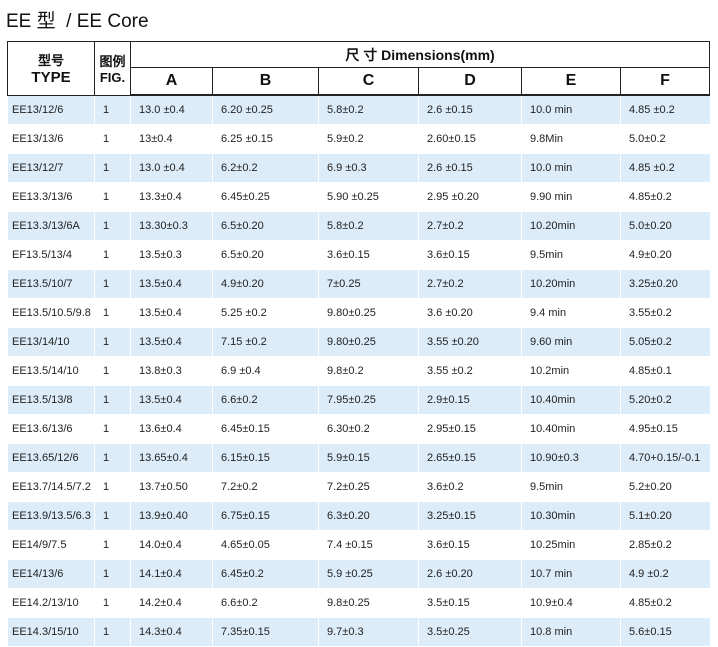 The image size is (718, 647). I want to click on table-cell: 13.9±0.40, so click(171, 516).